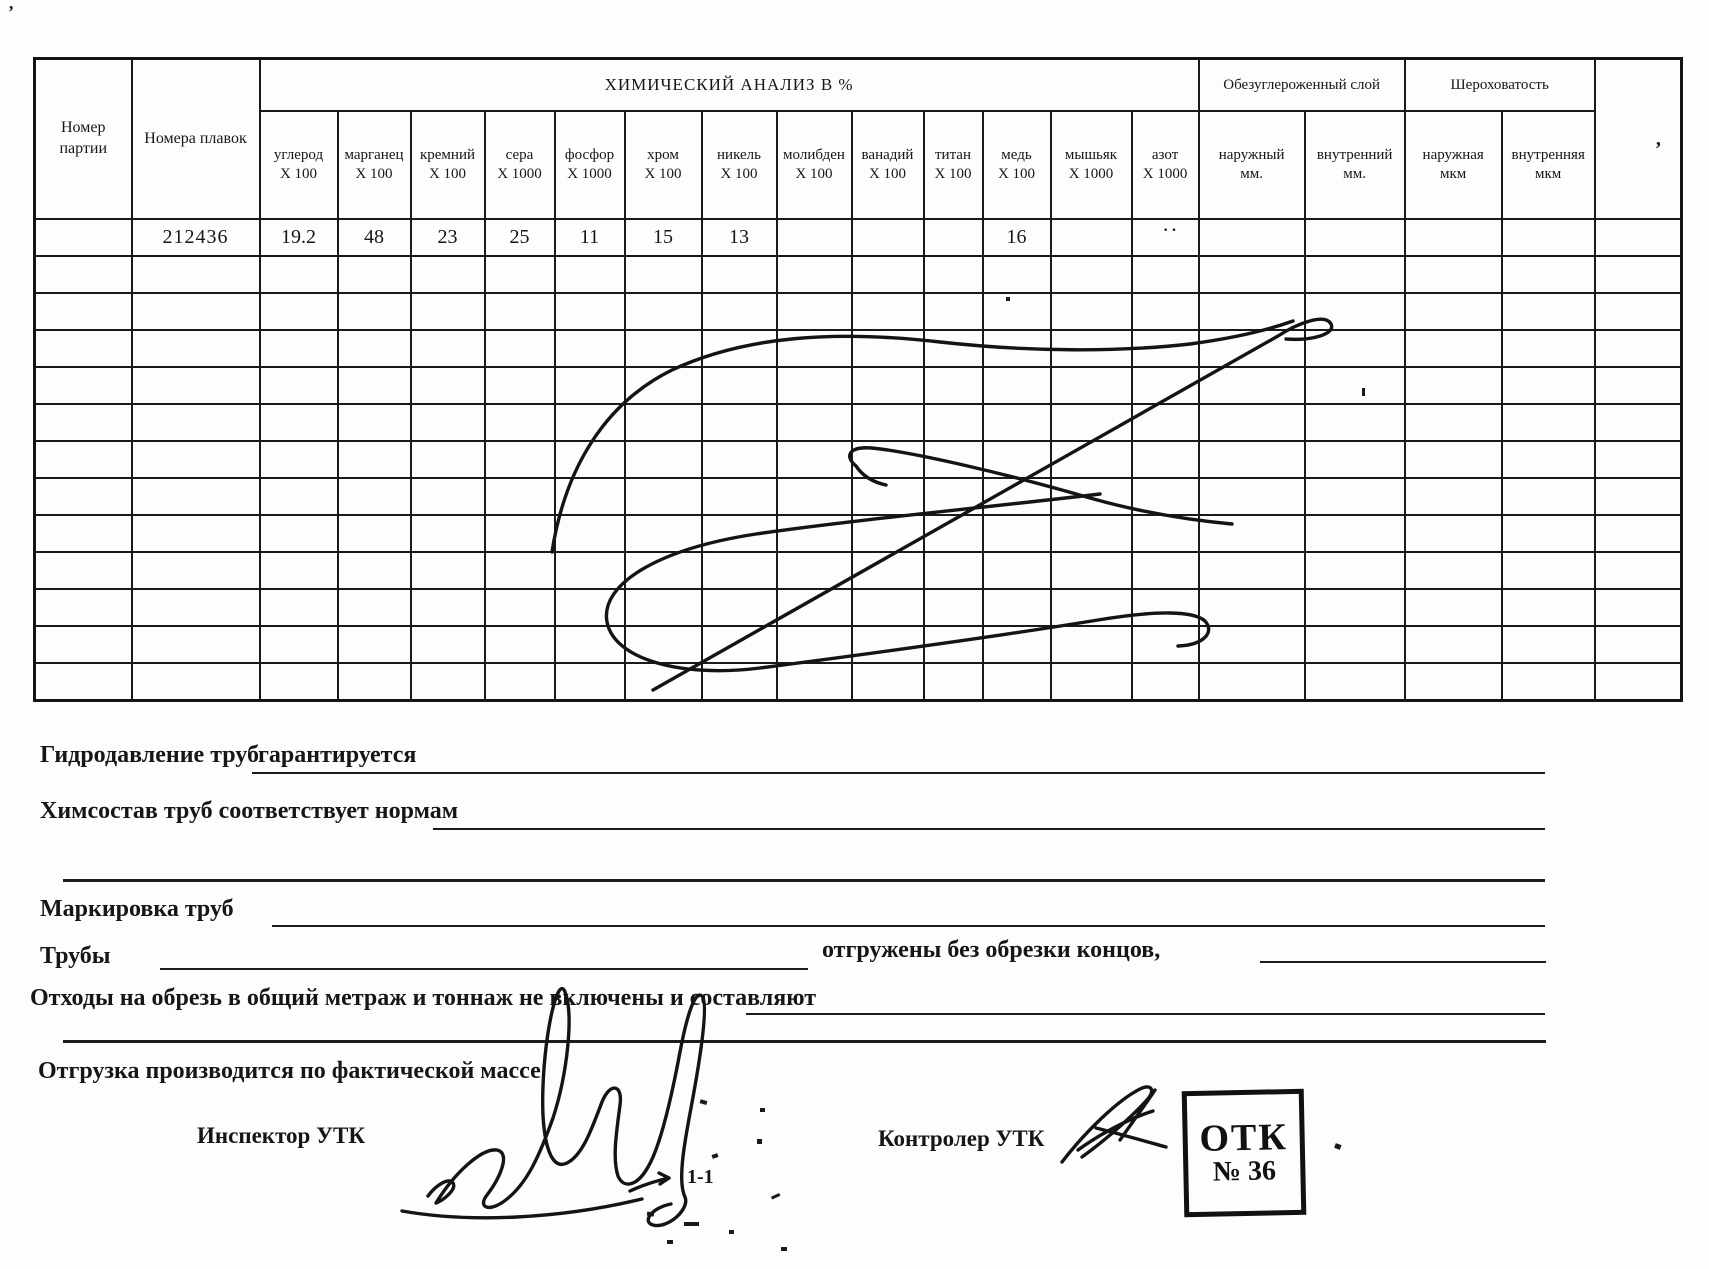 This screenshot has width=1709, height=1269. What do you see at coordinates (991, 950) in the screenshot?
I see `shipped-without-trimming-text: отгружены без обрезки концов,` at bounding box center [991, 950].